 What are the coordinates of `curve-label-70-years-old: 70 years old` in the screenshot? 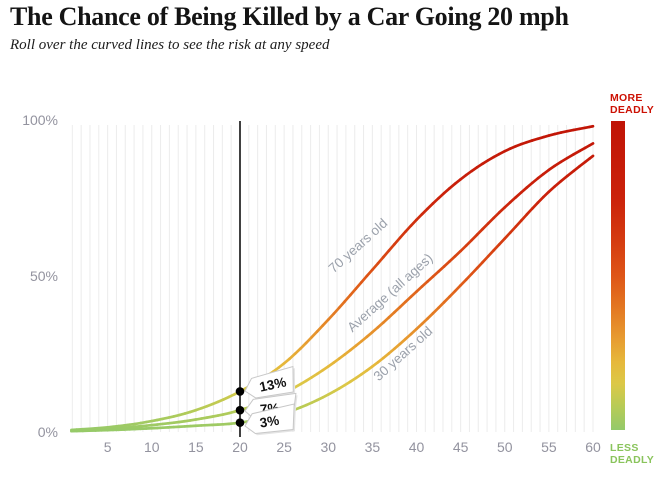 It's located at (358, 245).